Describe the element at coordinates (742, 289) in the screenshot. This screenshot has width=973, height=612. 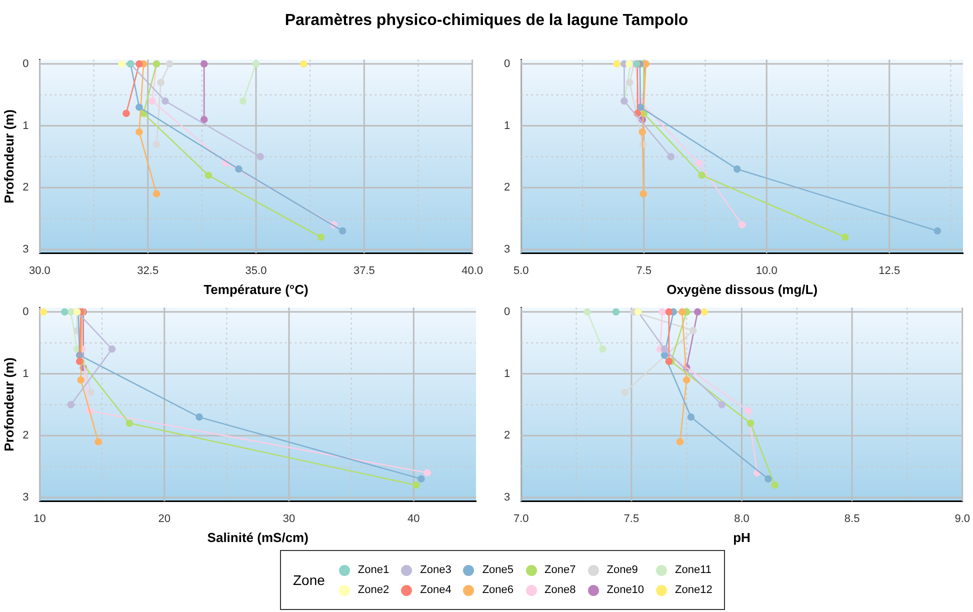
I see `x-axis-title: Oxygène dissous (mg/L)` at that location.